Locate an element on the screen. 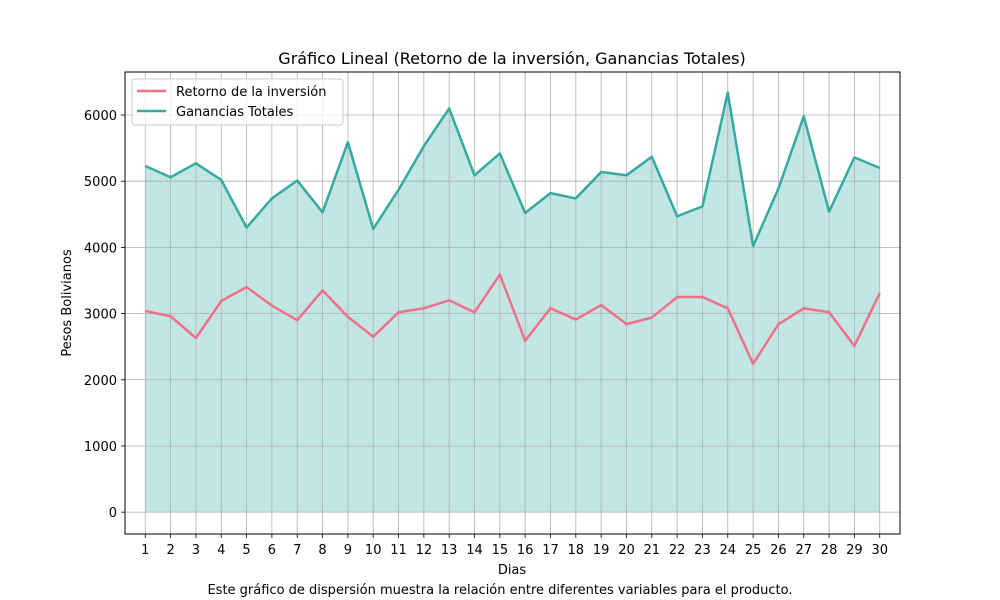  y-tick-label: 1000 is located at coordinates (100, 447).